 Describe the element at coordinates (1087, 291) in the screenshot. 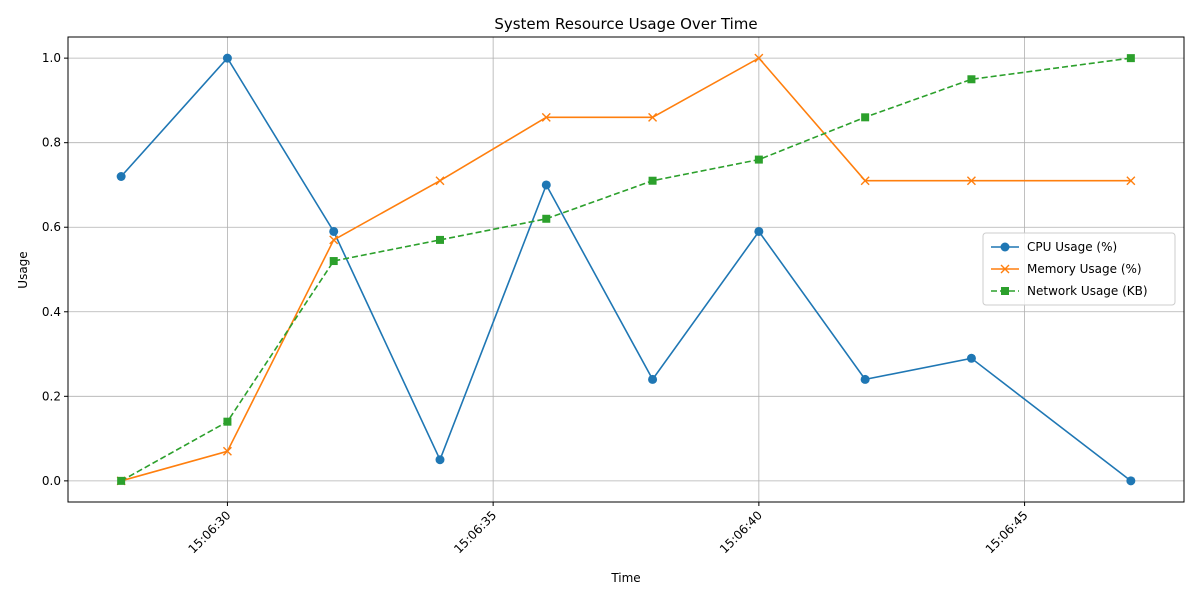

I see `legend-label-network: Network Usage (KB)` at that location.